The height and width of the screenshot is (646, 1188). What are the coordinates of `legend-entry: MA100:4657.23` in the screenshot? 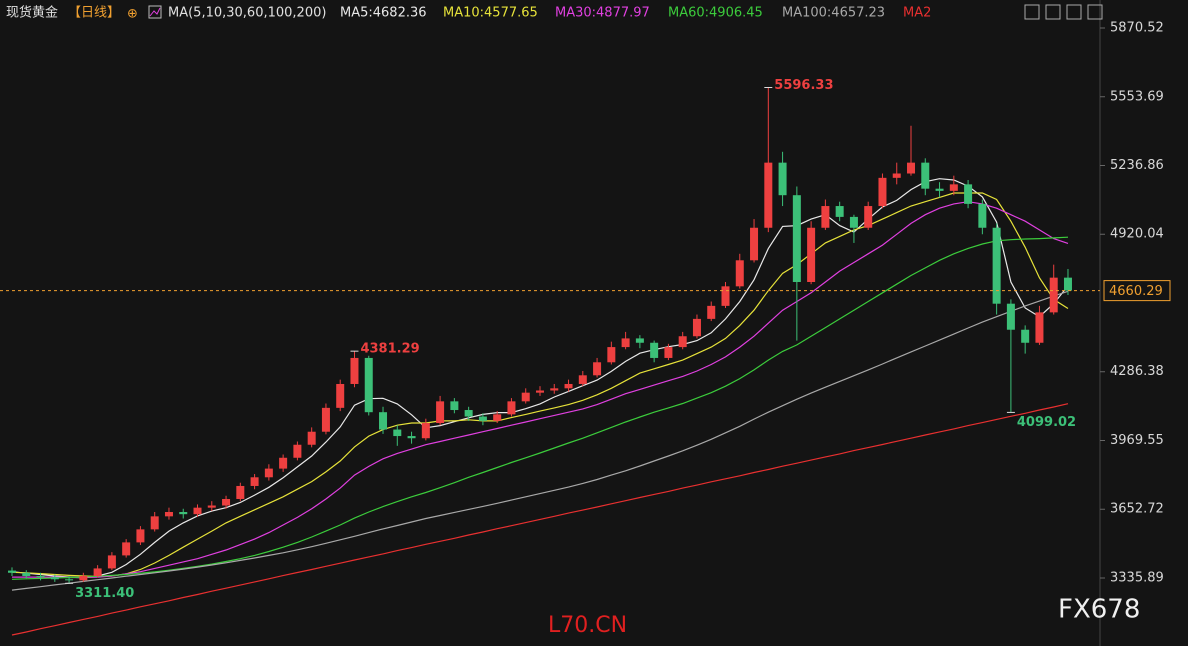 It's located at (833, 13).